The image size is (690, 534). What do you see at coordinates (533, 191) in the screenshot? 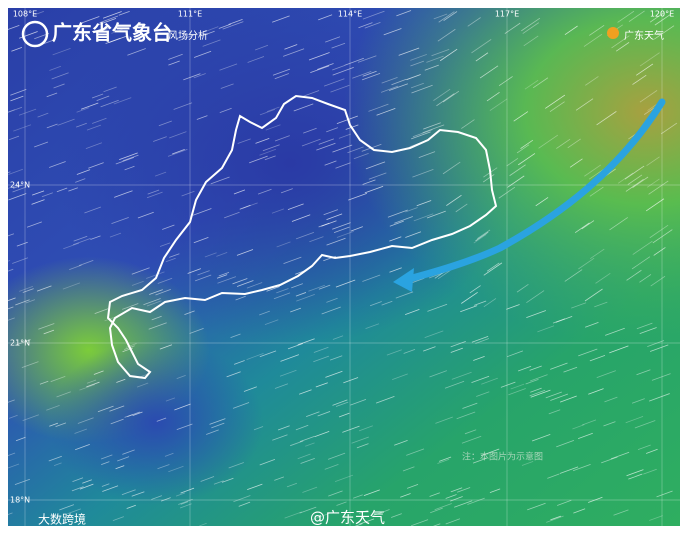
I see `wind-arrow` at bounding box center [533, 191].